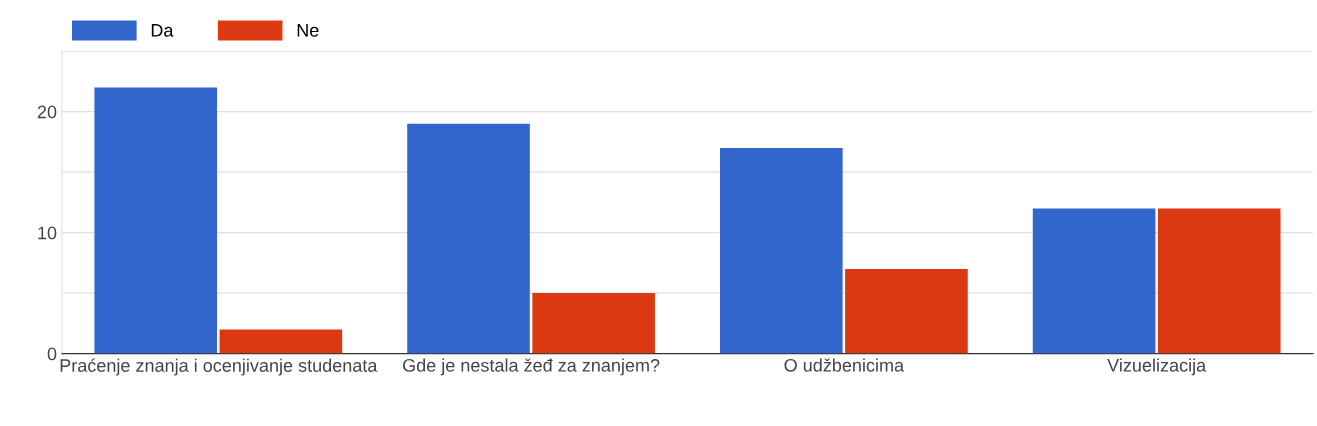  Describe the element at coordinates (844, 365) in the screenshot. I see `x-tick-label: O udžbenicima` at that location.